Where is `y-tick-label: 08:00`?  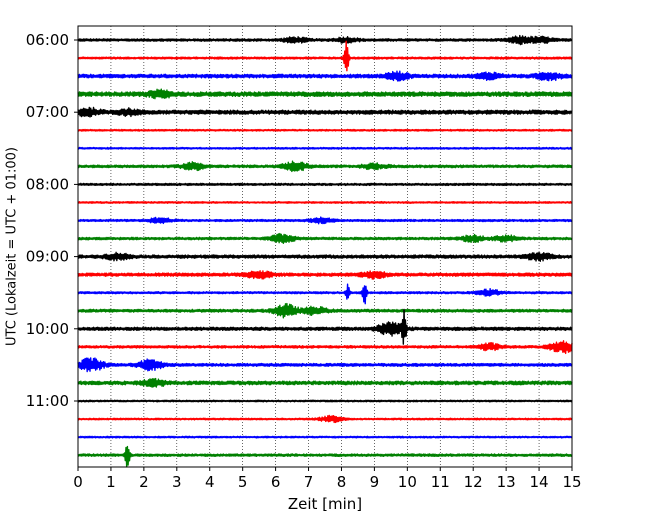
y-tick-label: 08:00 is located at coordinates (47, 184).